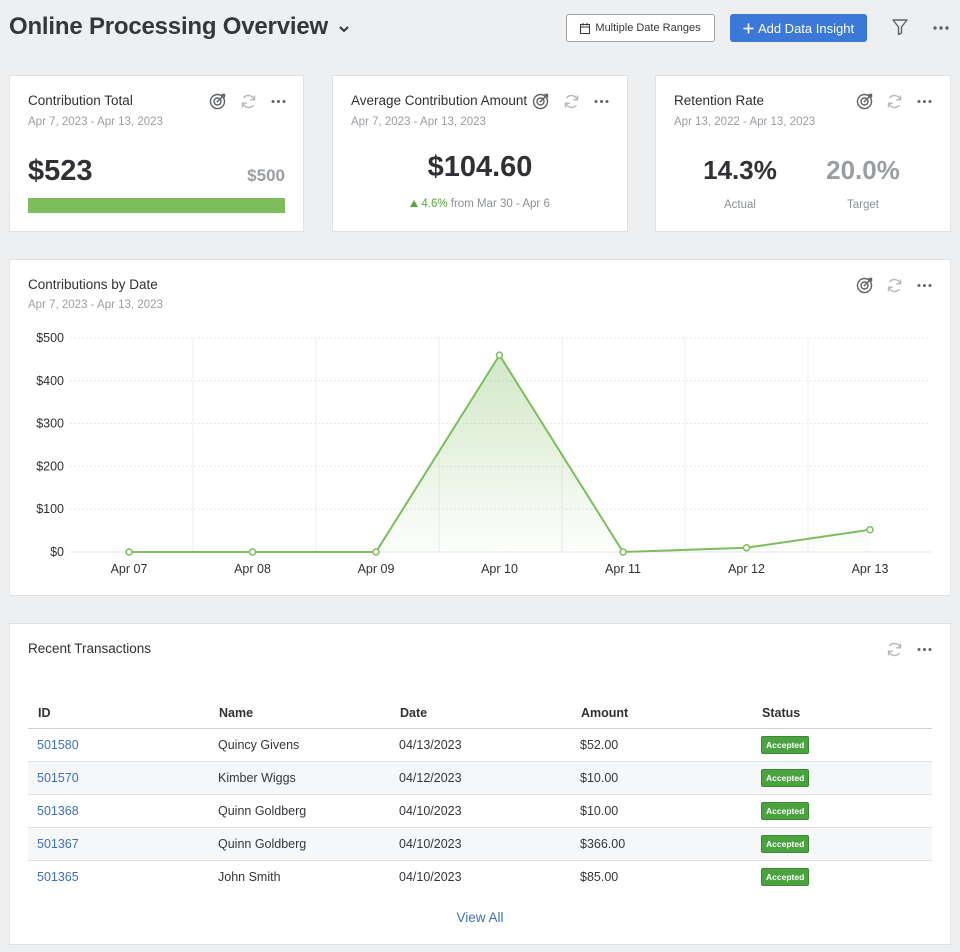 This screenshot has height=952, width=960. I want to click on column-header-status: Status, so click(842, 713).